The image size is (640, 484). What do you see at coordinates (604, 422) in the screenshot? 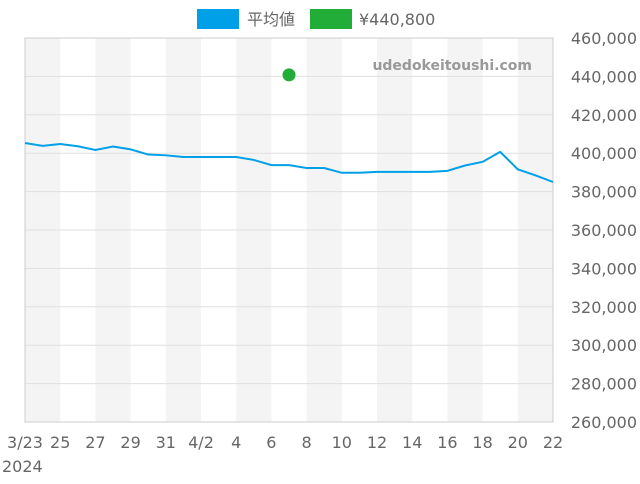
I see `y-tick-label: 260,000` at bounding box center [604, 422].